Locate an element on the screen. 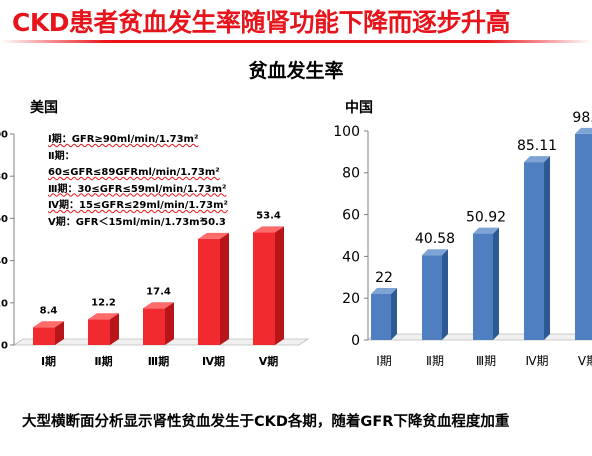  legend-line: Ⅰ期：GFR≥90ml/min/1.73m² is located at coordinates (123, 139).